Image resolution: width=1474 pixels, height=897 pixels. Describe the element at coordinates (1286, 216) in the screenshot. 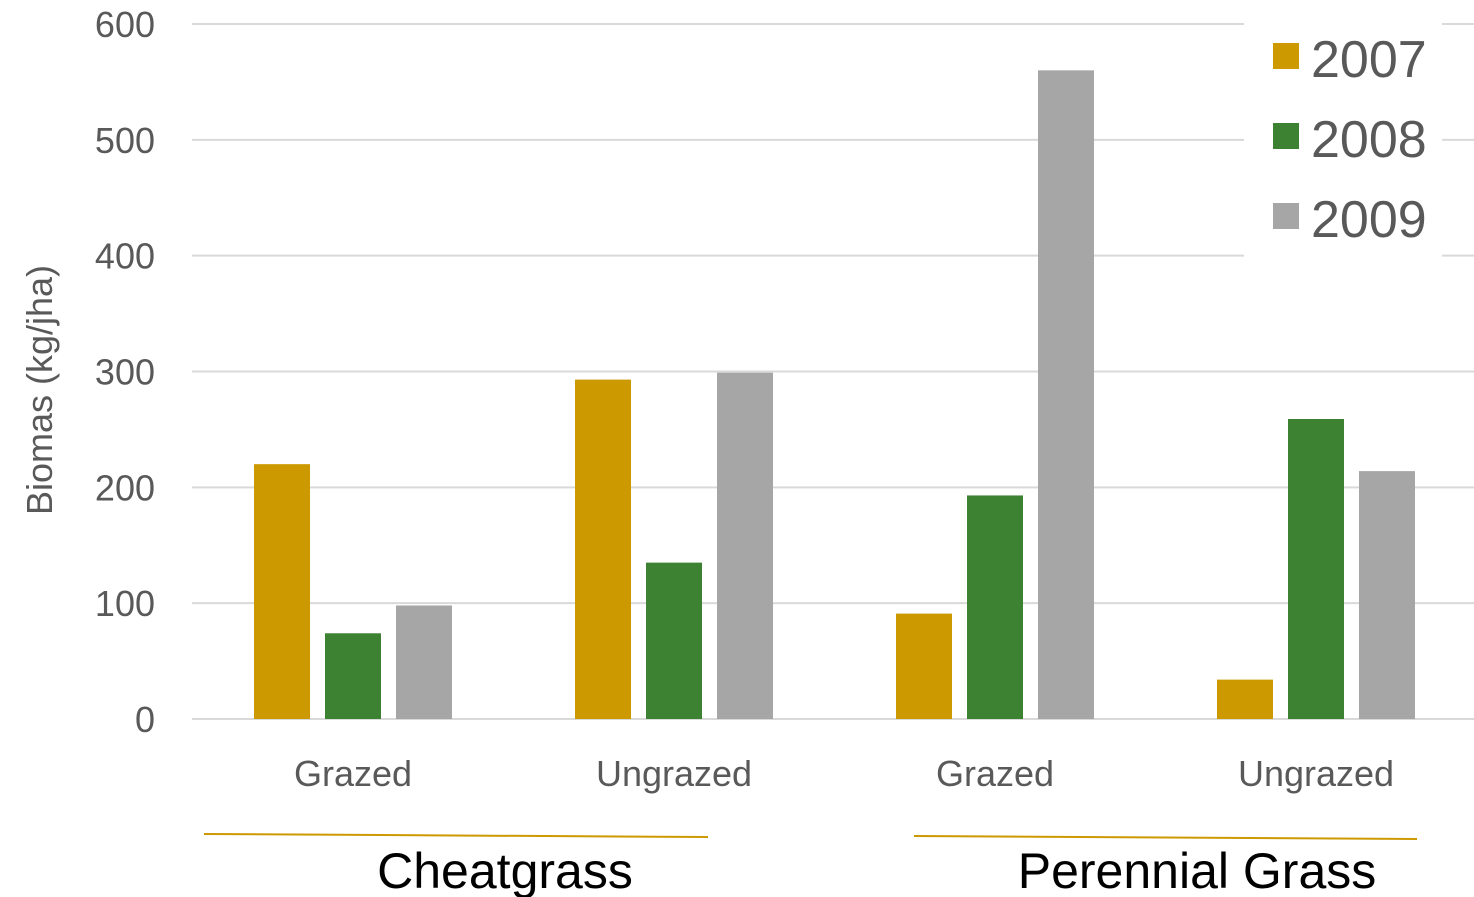

I see `legend-swatch-2009` at that location.